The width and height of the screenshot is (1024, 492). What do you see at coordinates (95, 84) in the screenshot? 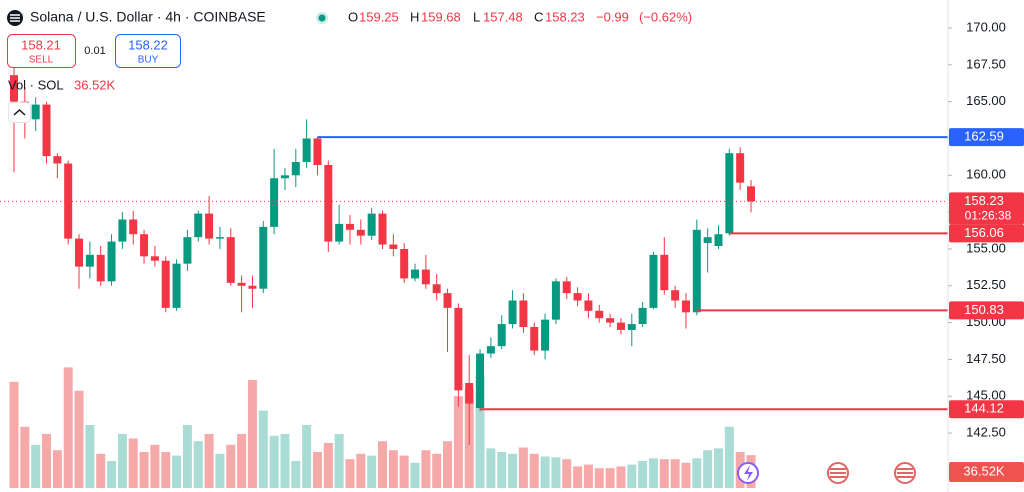
I see `volume-value: 36.52K` at bounding box center [95, 84].